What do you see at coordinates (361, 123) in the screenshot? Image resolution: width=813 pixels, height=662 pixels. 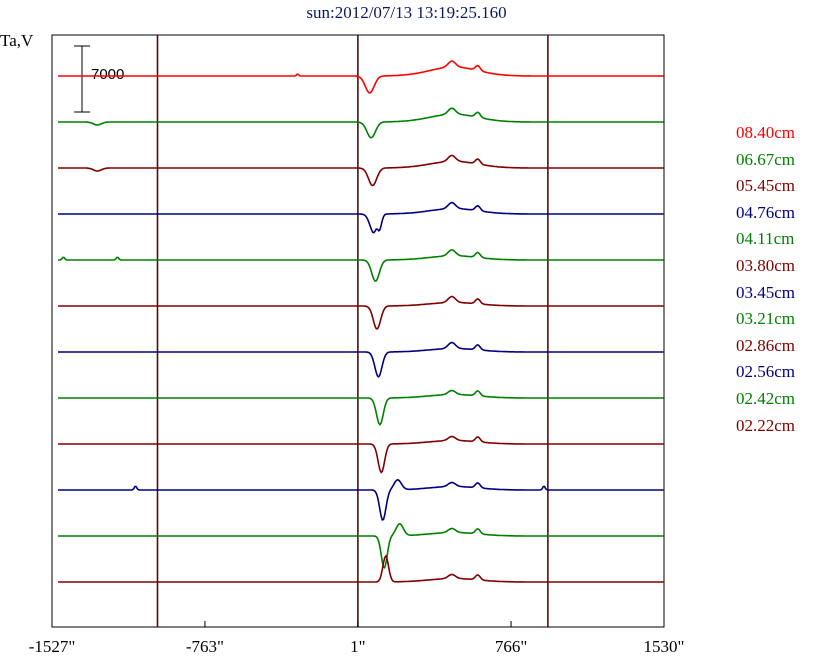 I see `series-line-06.67cm` at bounding box center [361, 123].